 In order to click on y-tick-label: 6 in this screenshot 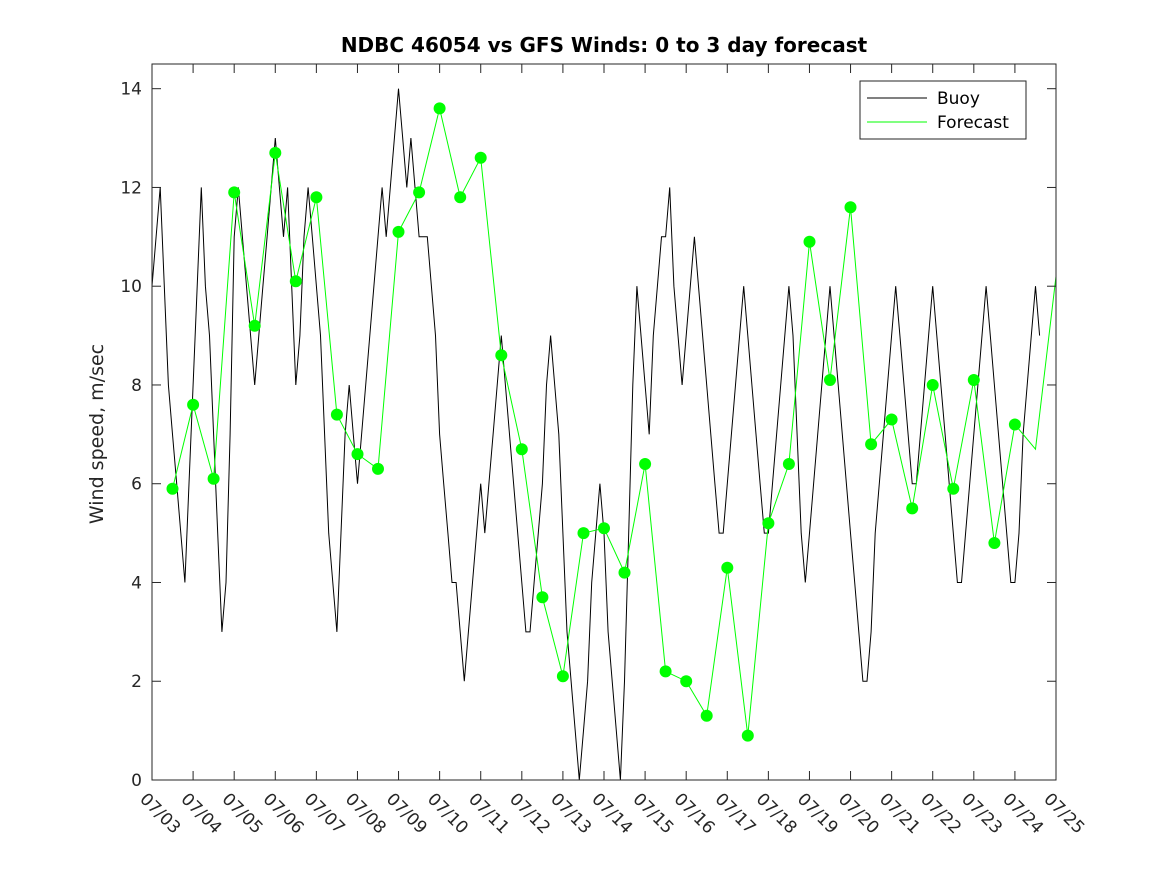, I will do `click(136, 485)`.